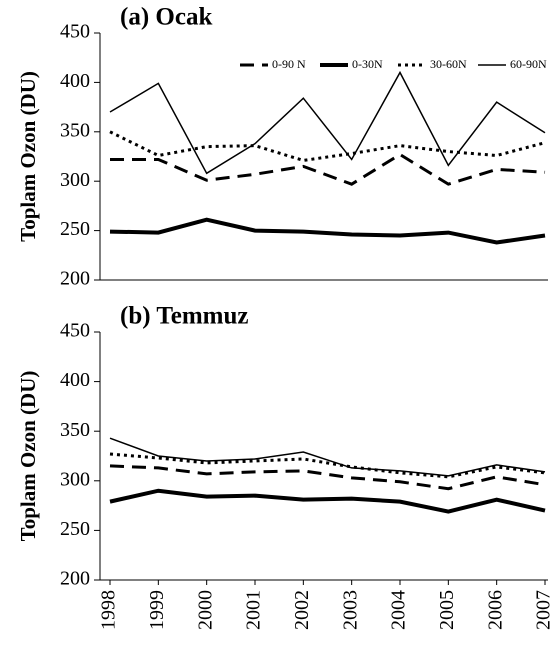  Describe the element at coordinates (289, 64) in the screenshot. I see `legend-label: 0-90 N` at that location.